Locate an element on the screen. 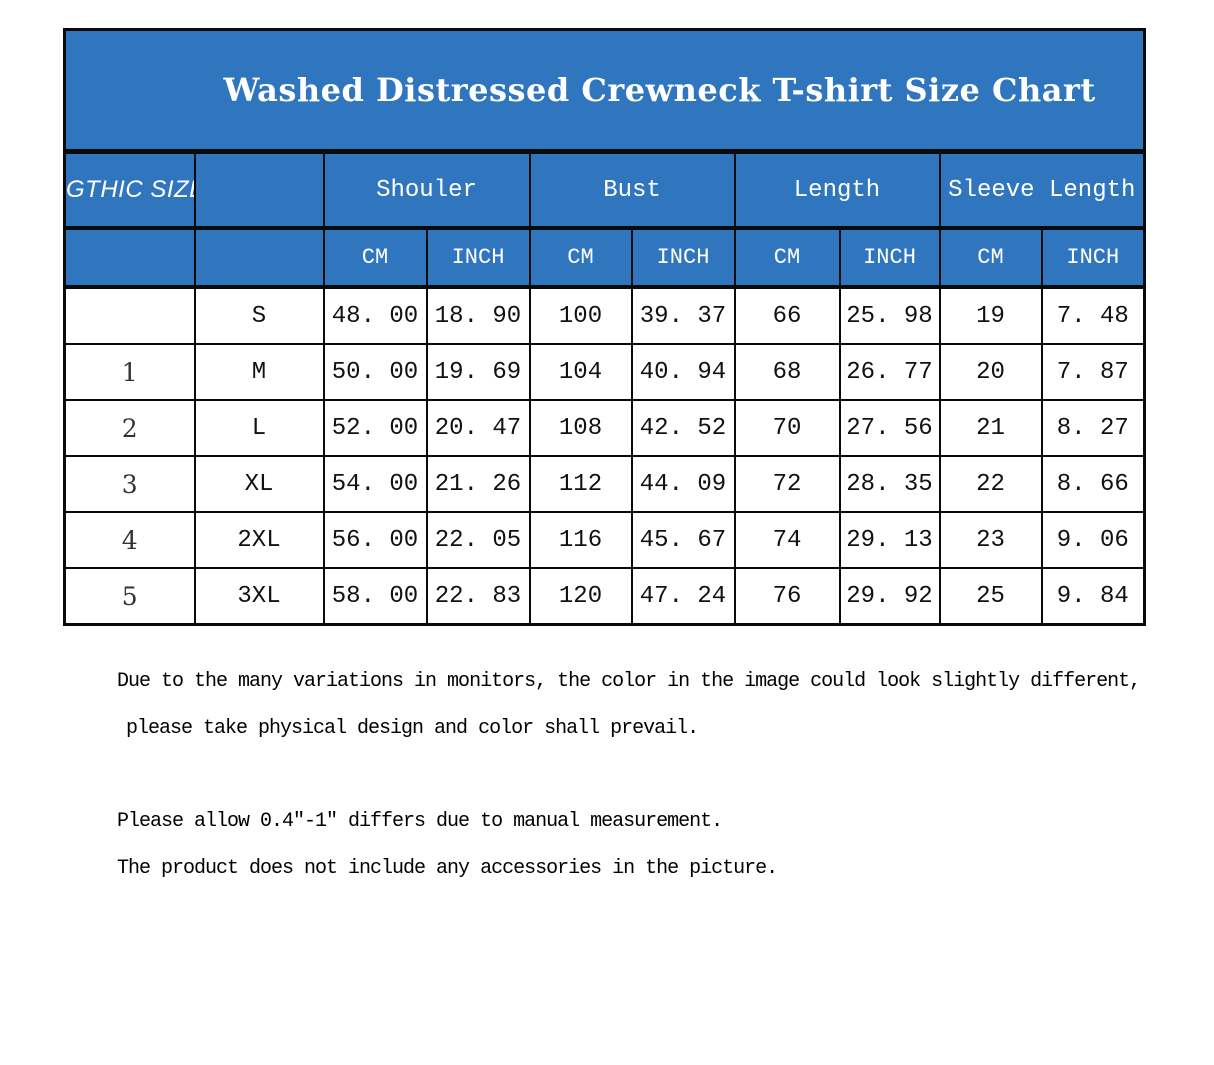 The width and height of the screenshot is (1214, 1065). brand-size-label: GTHIC SIZE is located at coordinates (129, 190).